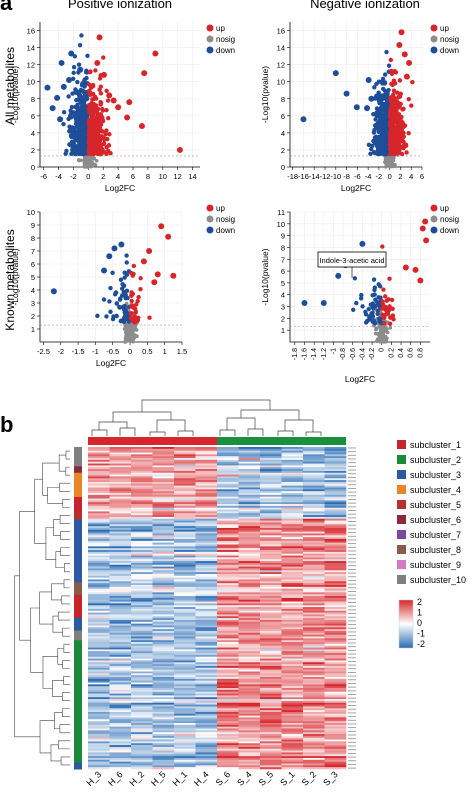 This screenshot has height=792, width=474. Describe the element at coordinates (43, 176) in the screenshot. I see `x-tick-label: -6` at that location.